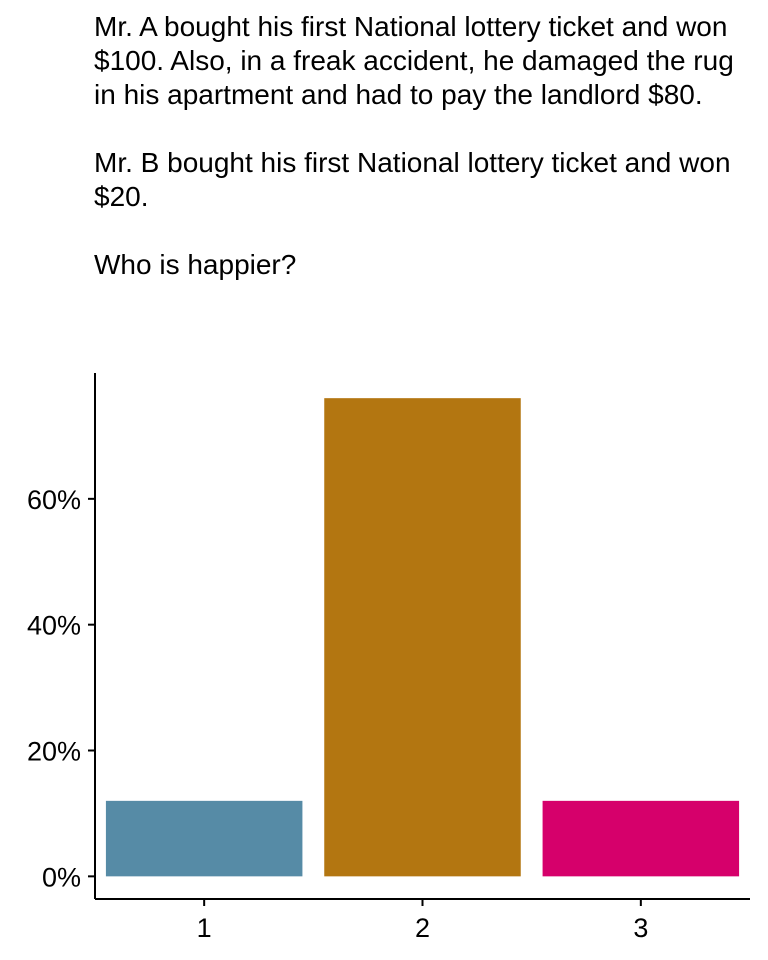 The image size is (768, 960). What do you see at coordinates (195, 264) in the screenshot?
I see `title-paragraph-question: Who is happier?` at bounding box center [195, 264].